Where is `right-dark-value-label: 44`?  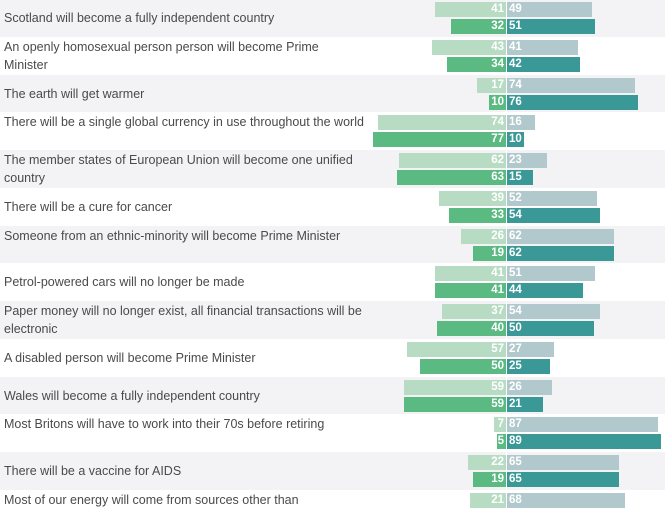 right-dark-value-label: 44 is located at coordinates (515, 290).